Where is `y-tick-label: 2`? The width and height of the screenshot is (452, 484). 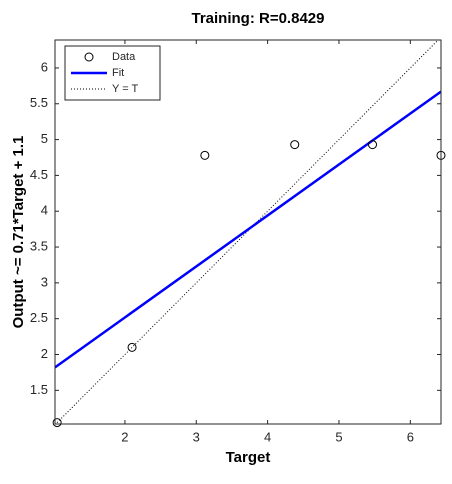
y-tick-label: 2 is located at coordinates (44, 353).